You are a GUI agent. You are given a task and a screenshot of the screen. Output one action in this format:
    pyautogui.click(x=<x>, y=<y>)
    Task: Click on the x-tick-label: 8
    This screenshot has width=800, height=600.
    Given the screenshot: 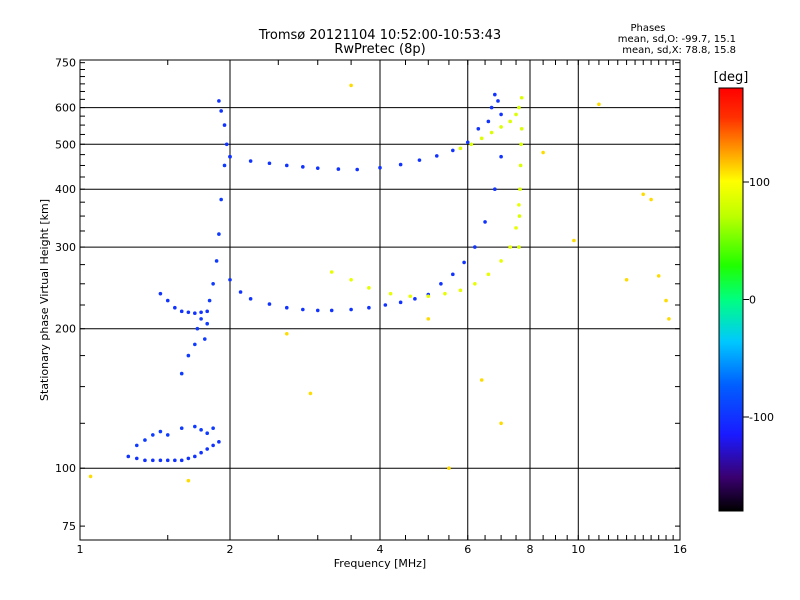 What is the action you would take?
    pyautogui.click(x=530, y=549)
    